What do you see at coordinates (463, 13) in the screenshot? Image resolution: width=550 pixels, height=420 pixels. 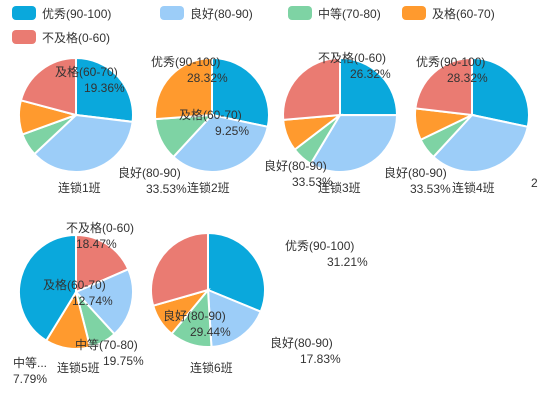 I see `legend-label: 及格(60-70)` at bounding box center [463, 13].